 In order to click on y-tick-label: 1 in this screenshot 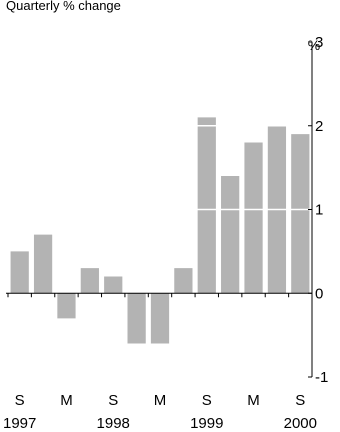, I will do `click(319, 210)`.